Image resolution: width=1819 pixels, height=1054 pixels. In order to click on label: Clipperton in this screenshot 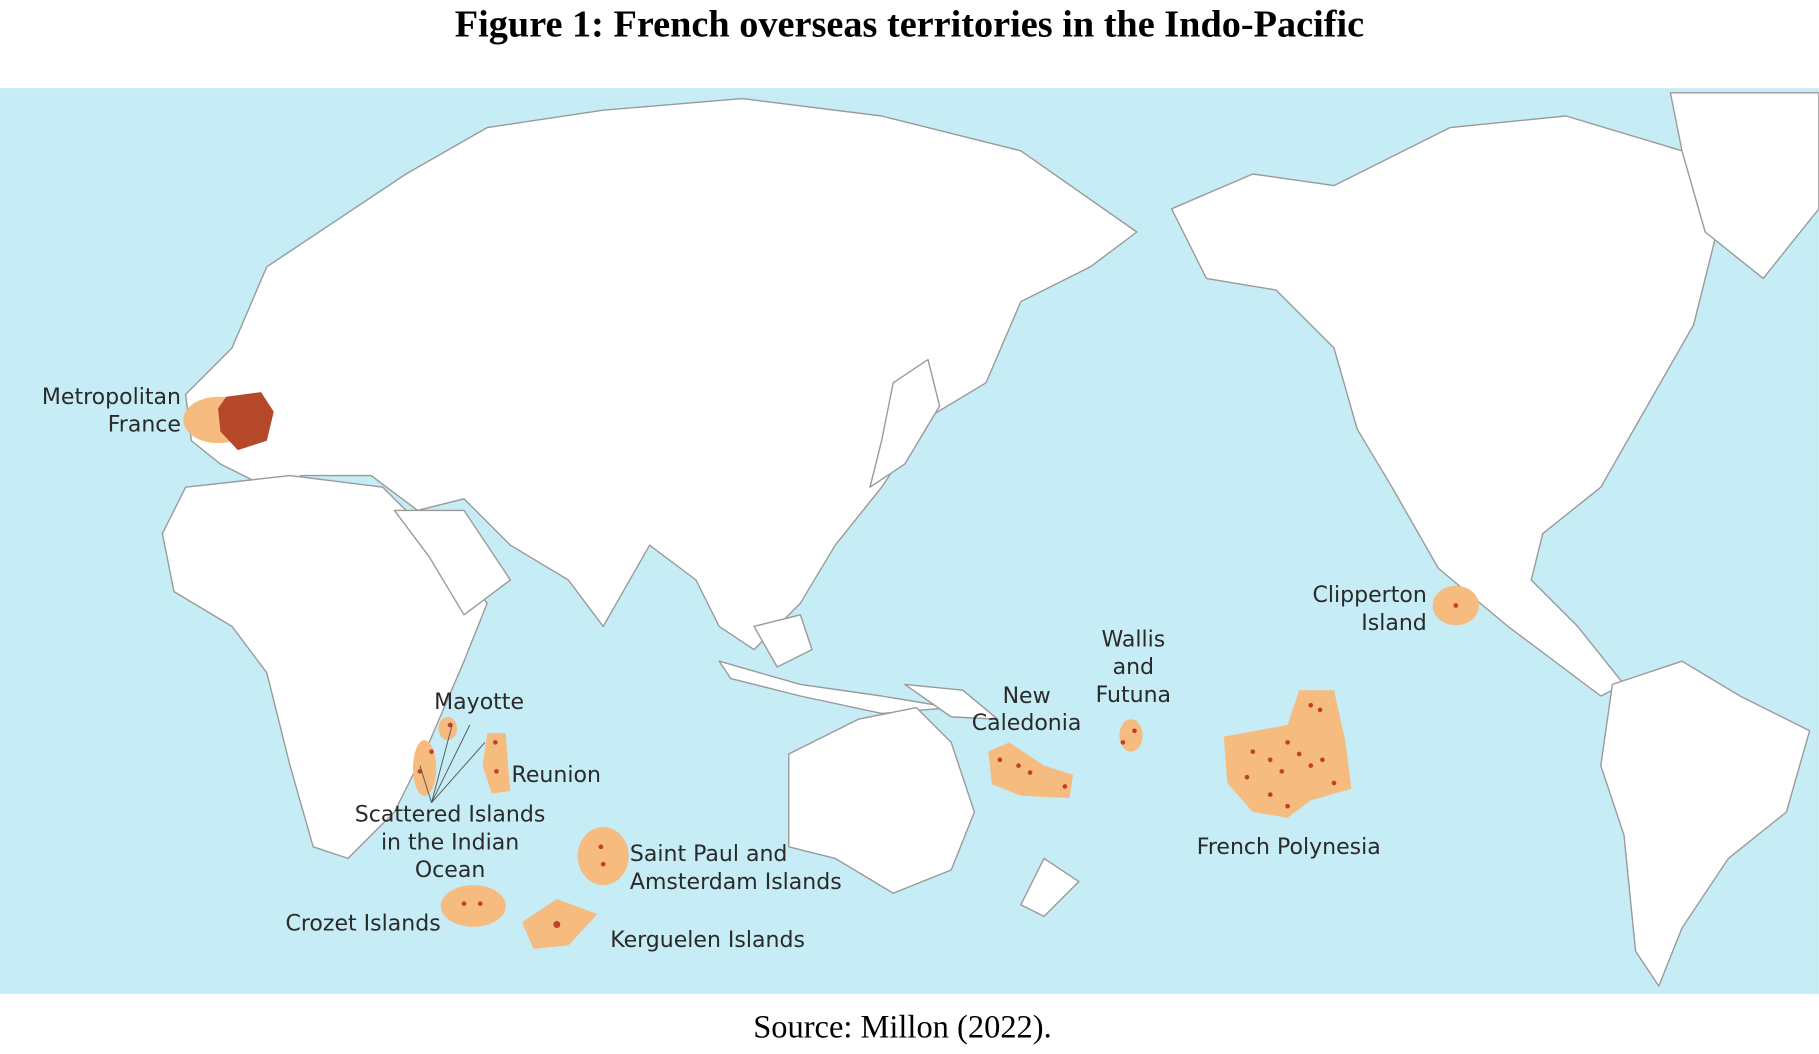, I will do `click(1370, 595)`.